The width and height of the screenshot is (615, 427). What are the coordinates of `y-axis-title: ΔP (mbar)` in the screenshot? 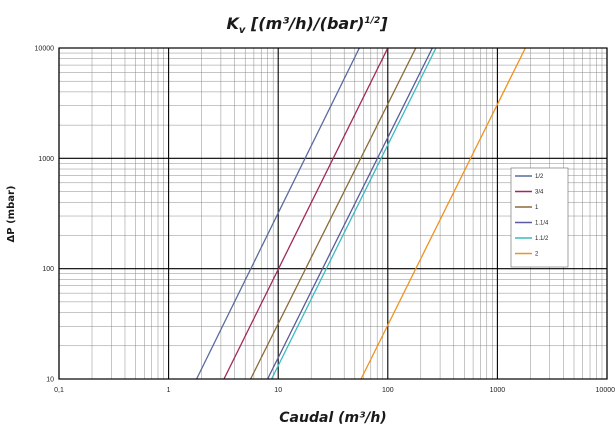 It's located at (11, 214).